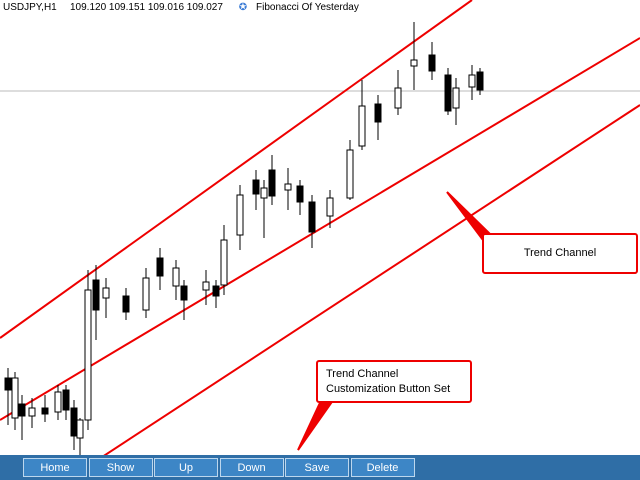 Image resolution: width=640 pixels, height=480 pixels. I want to click on toolbar-button: Save, so click(317, 467).